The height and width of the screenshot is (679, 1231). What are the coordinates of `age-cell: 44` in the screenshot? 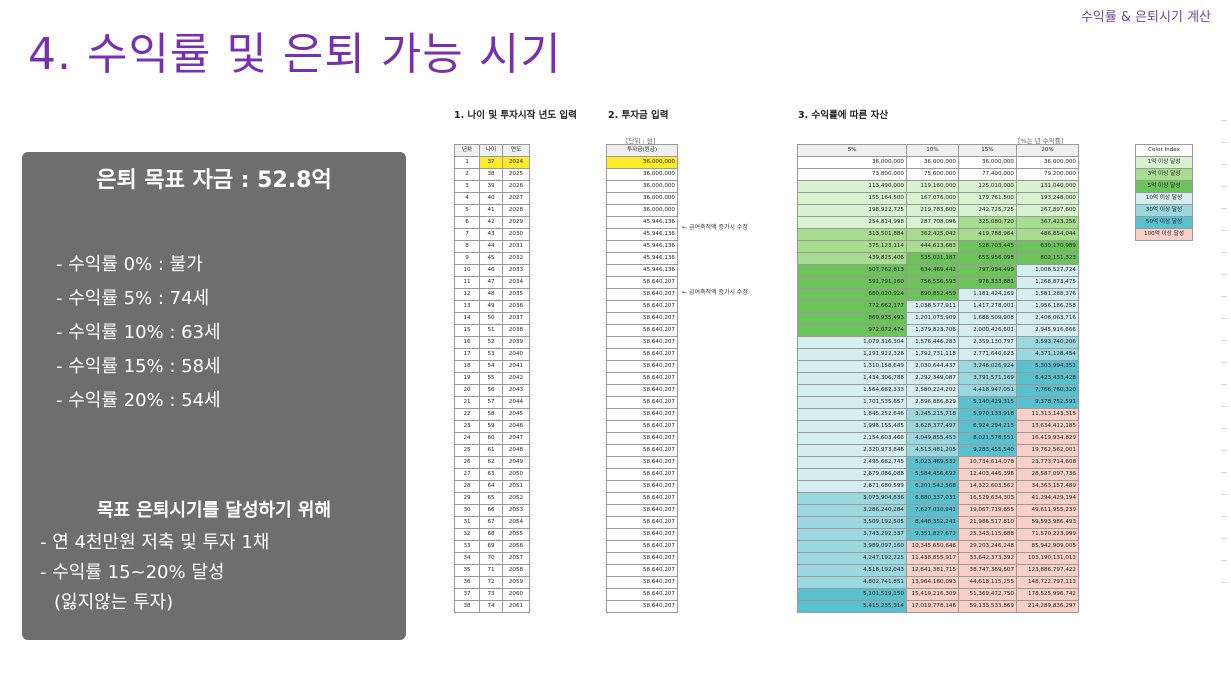 It's located at (491, 246).